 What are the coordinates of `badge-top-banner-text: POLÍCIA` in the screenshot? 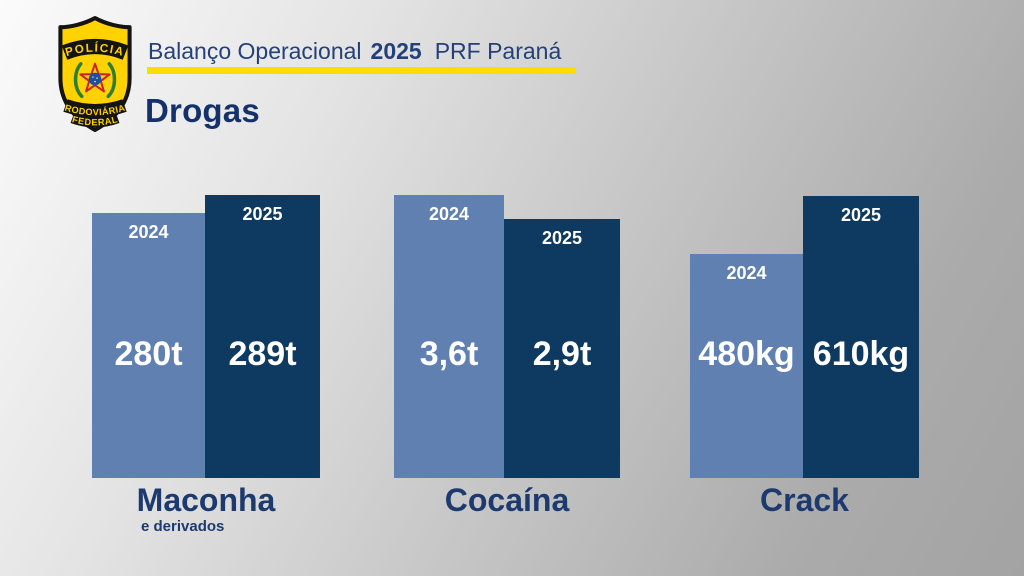 It's located at (95, 51).